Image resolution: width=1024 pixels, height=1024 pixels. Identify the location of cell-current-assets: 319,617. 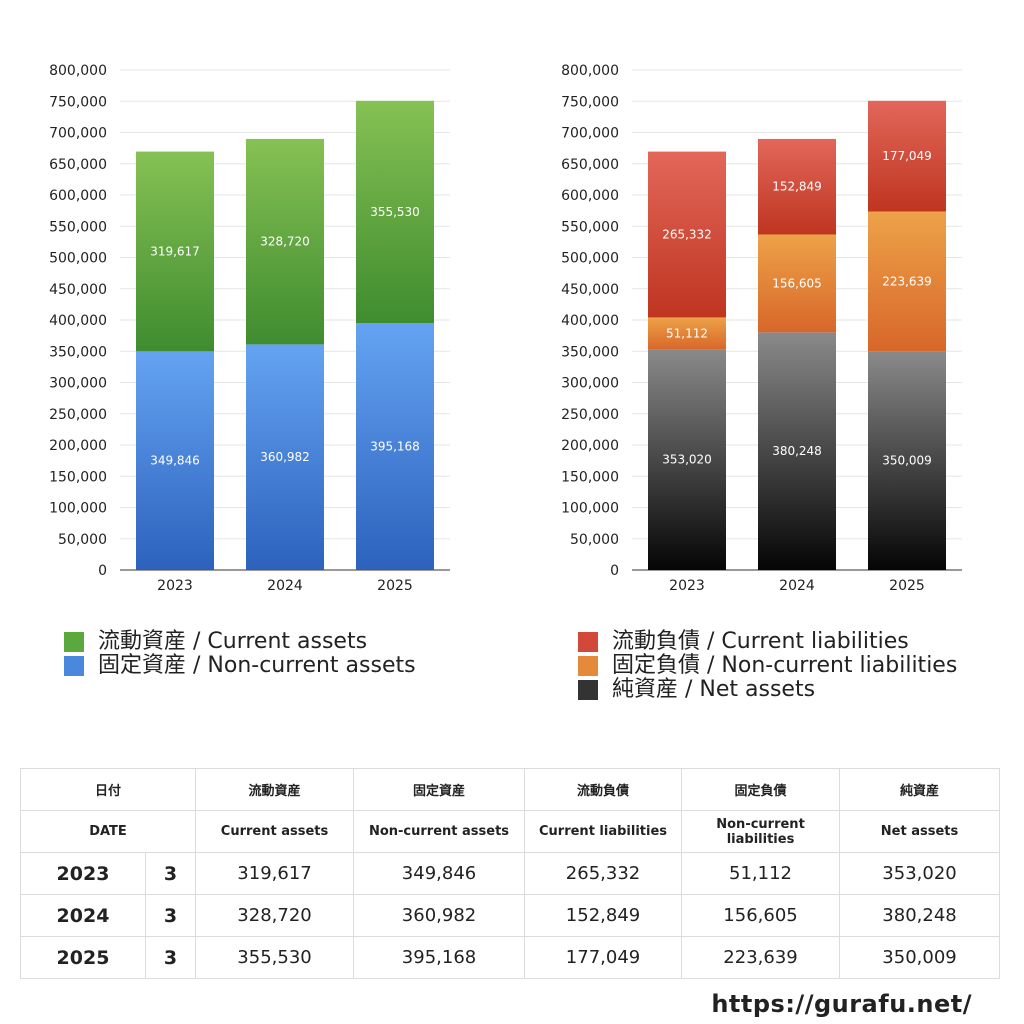
(275, 873).